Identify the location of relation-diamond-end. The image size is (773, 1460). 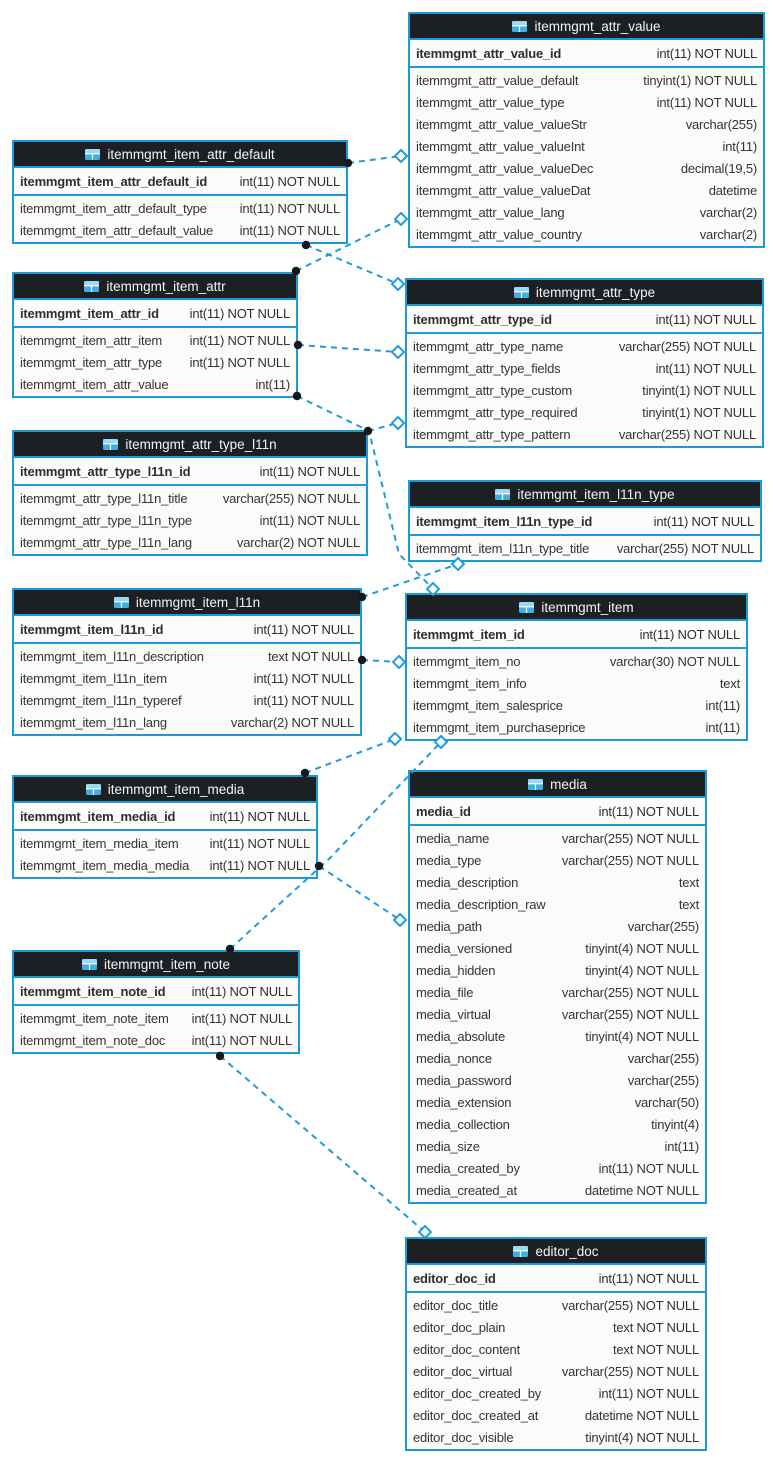
(401, 156).